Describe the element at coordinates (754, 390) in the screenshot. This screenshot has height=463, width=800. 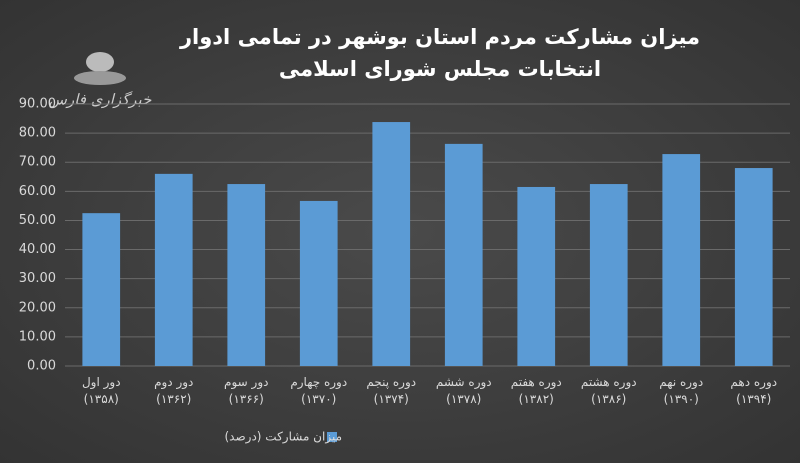
I see `x-tick-label: دوره دهم (۱۳۹۴)` at that location.